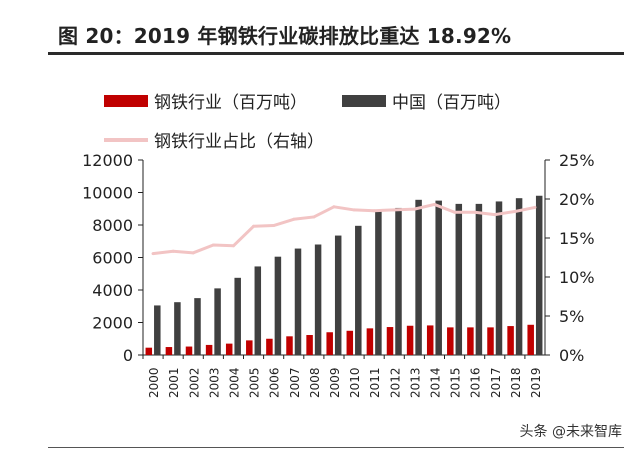 The width and height of the screenshot is (640, 452). I want to click on bar-china-2006, so click(278, 305).